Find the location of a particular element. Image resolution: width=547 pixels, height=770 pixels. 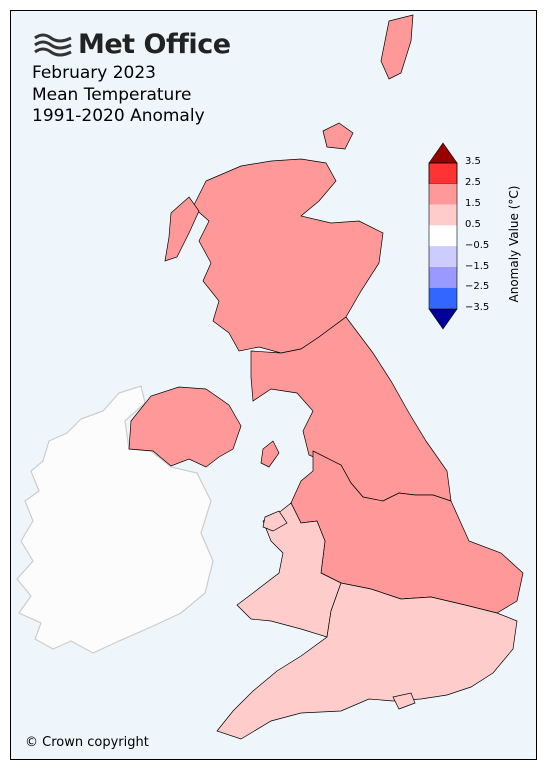

legend-extend-max is located at coordinates (443, 153).